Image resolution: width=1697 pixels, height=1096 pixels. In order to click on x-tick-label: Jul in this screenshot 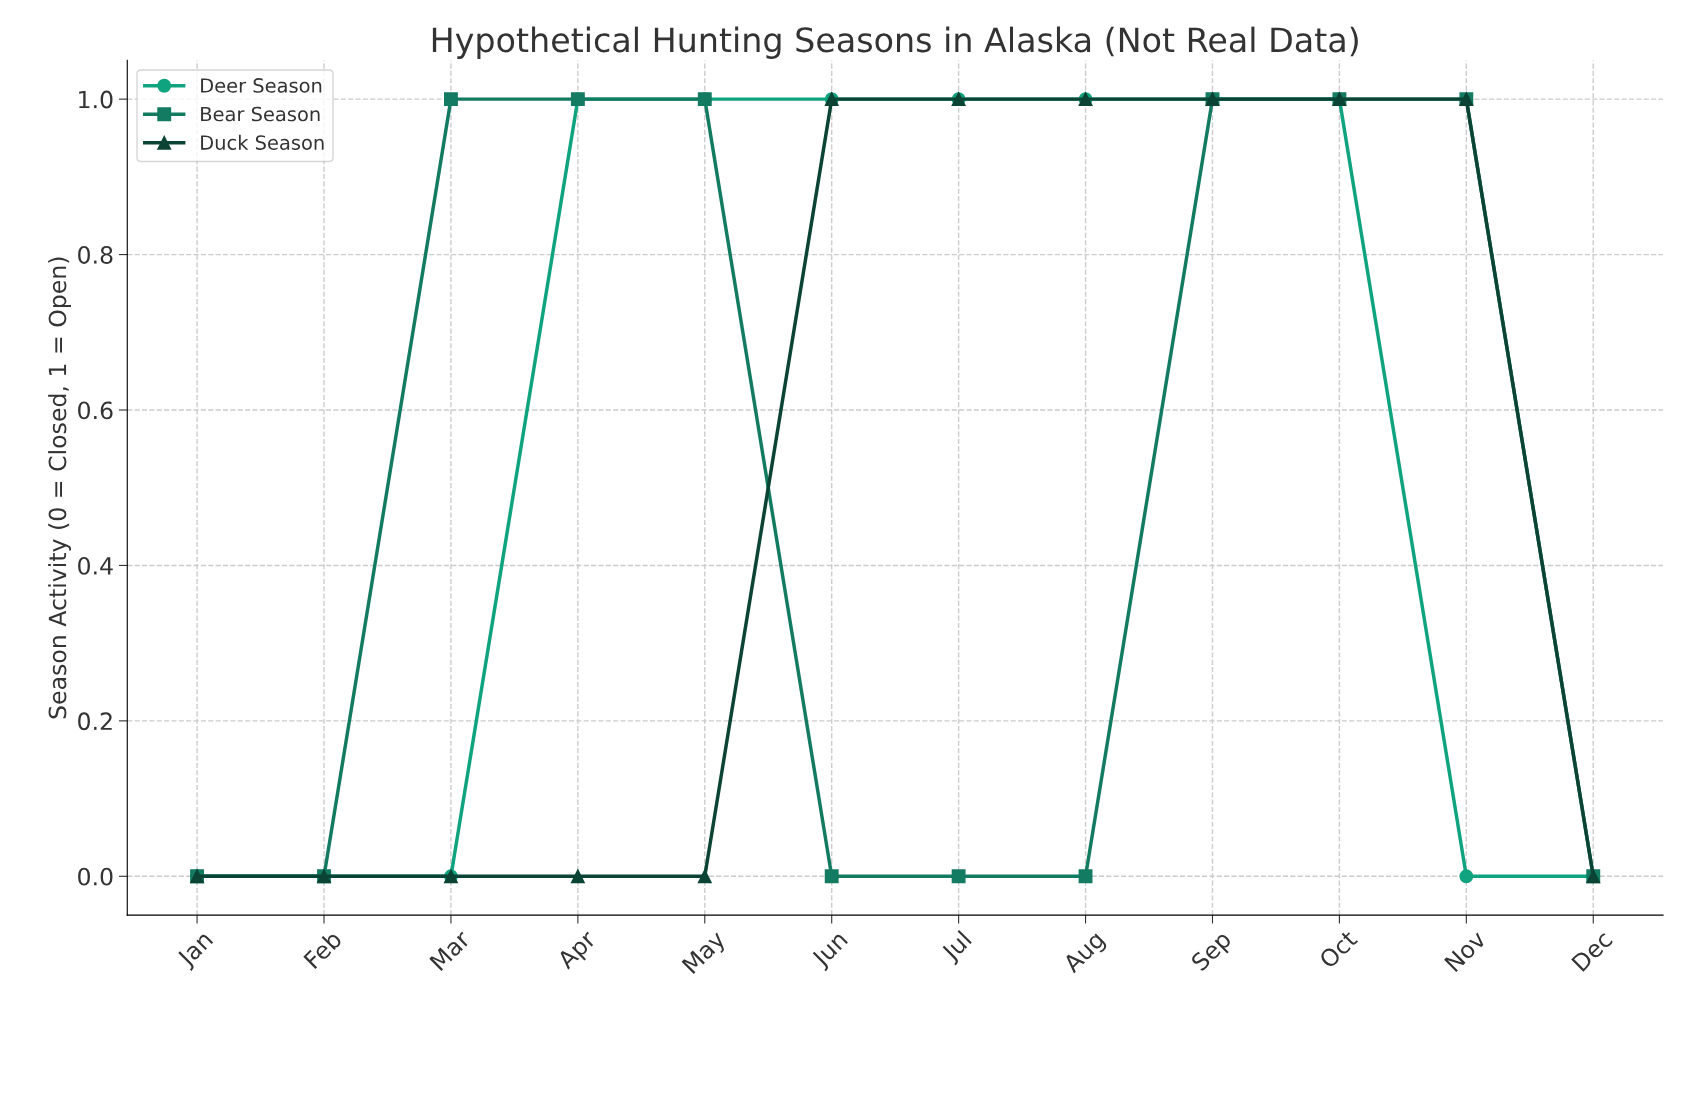, I will do `click(957, 947)`.